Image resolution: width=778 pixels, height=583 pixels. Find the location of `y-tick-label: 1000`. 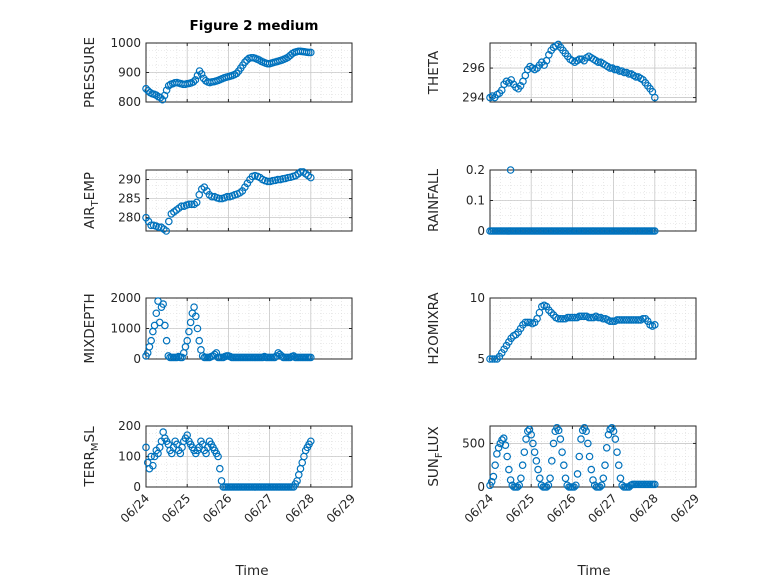

y-tick-label: 1000 is located at coordinates (125, 329).